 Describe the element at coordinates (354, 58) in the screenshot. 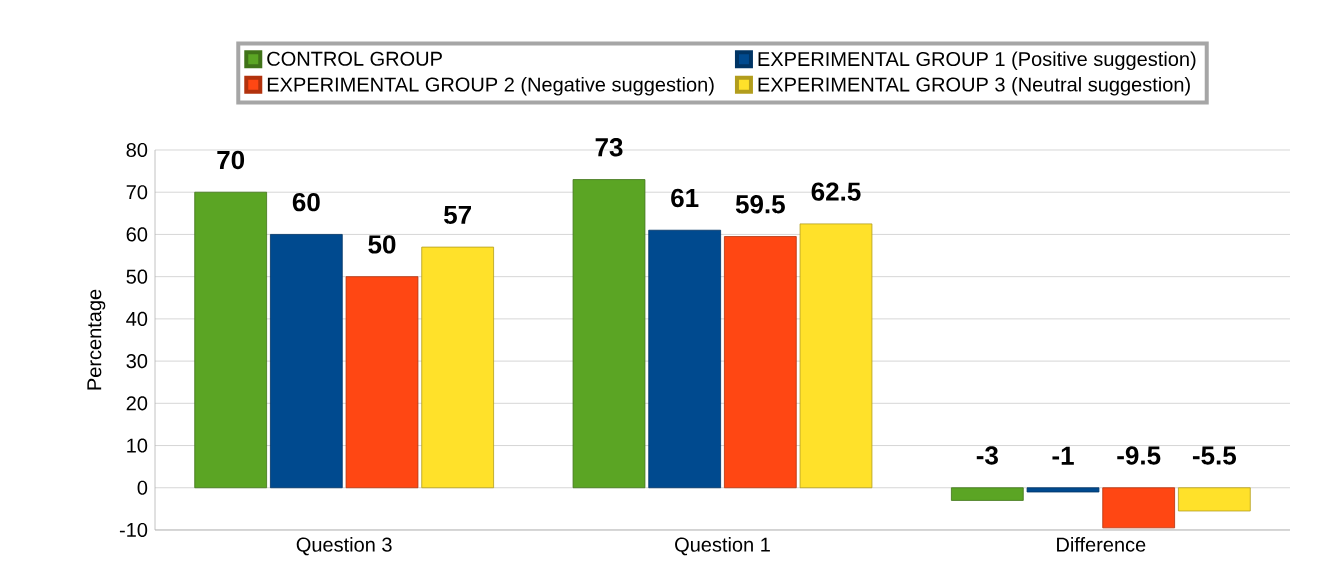

I see `legend-label: CONTROL GROUP` at that location.